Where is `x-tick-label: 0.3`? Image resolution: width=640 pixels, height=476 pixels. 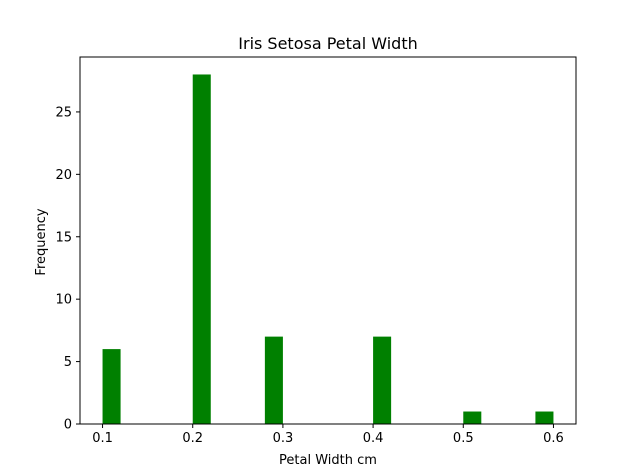
x-tick-label: 0.3 is located at coordinates (283, 438).